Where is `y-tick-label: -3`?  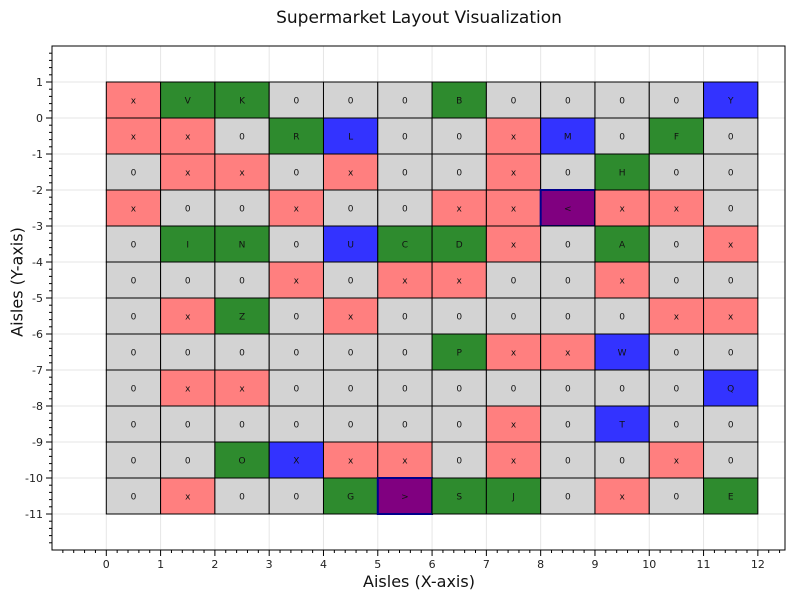
y-tick-label: -3 is located at coordinates (37, 226).